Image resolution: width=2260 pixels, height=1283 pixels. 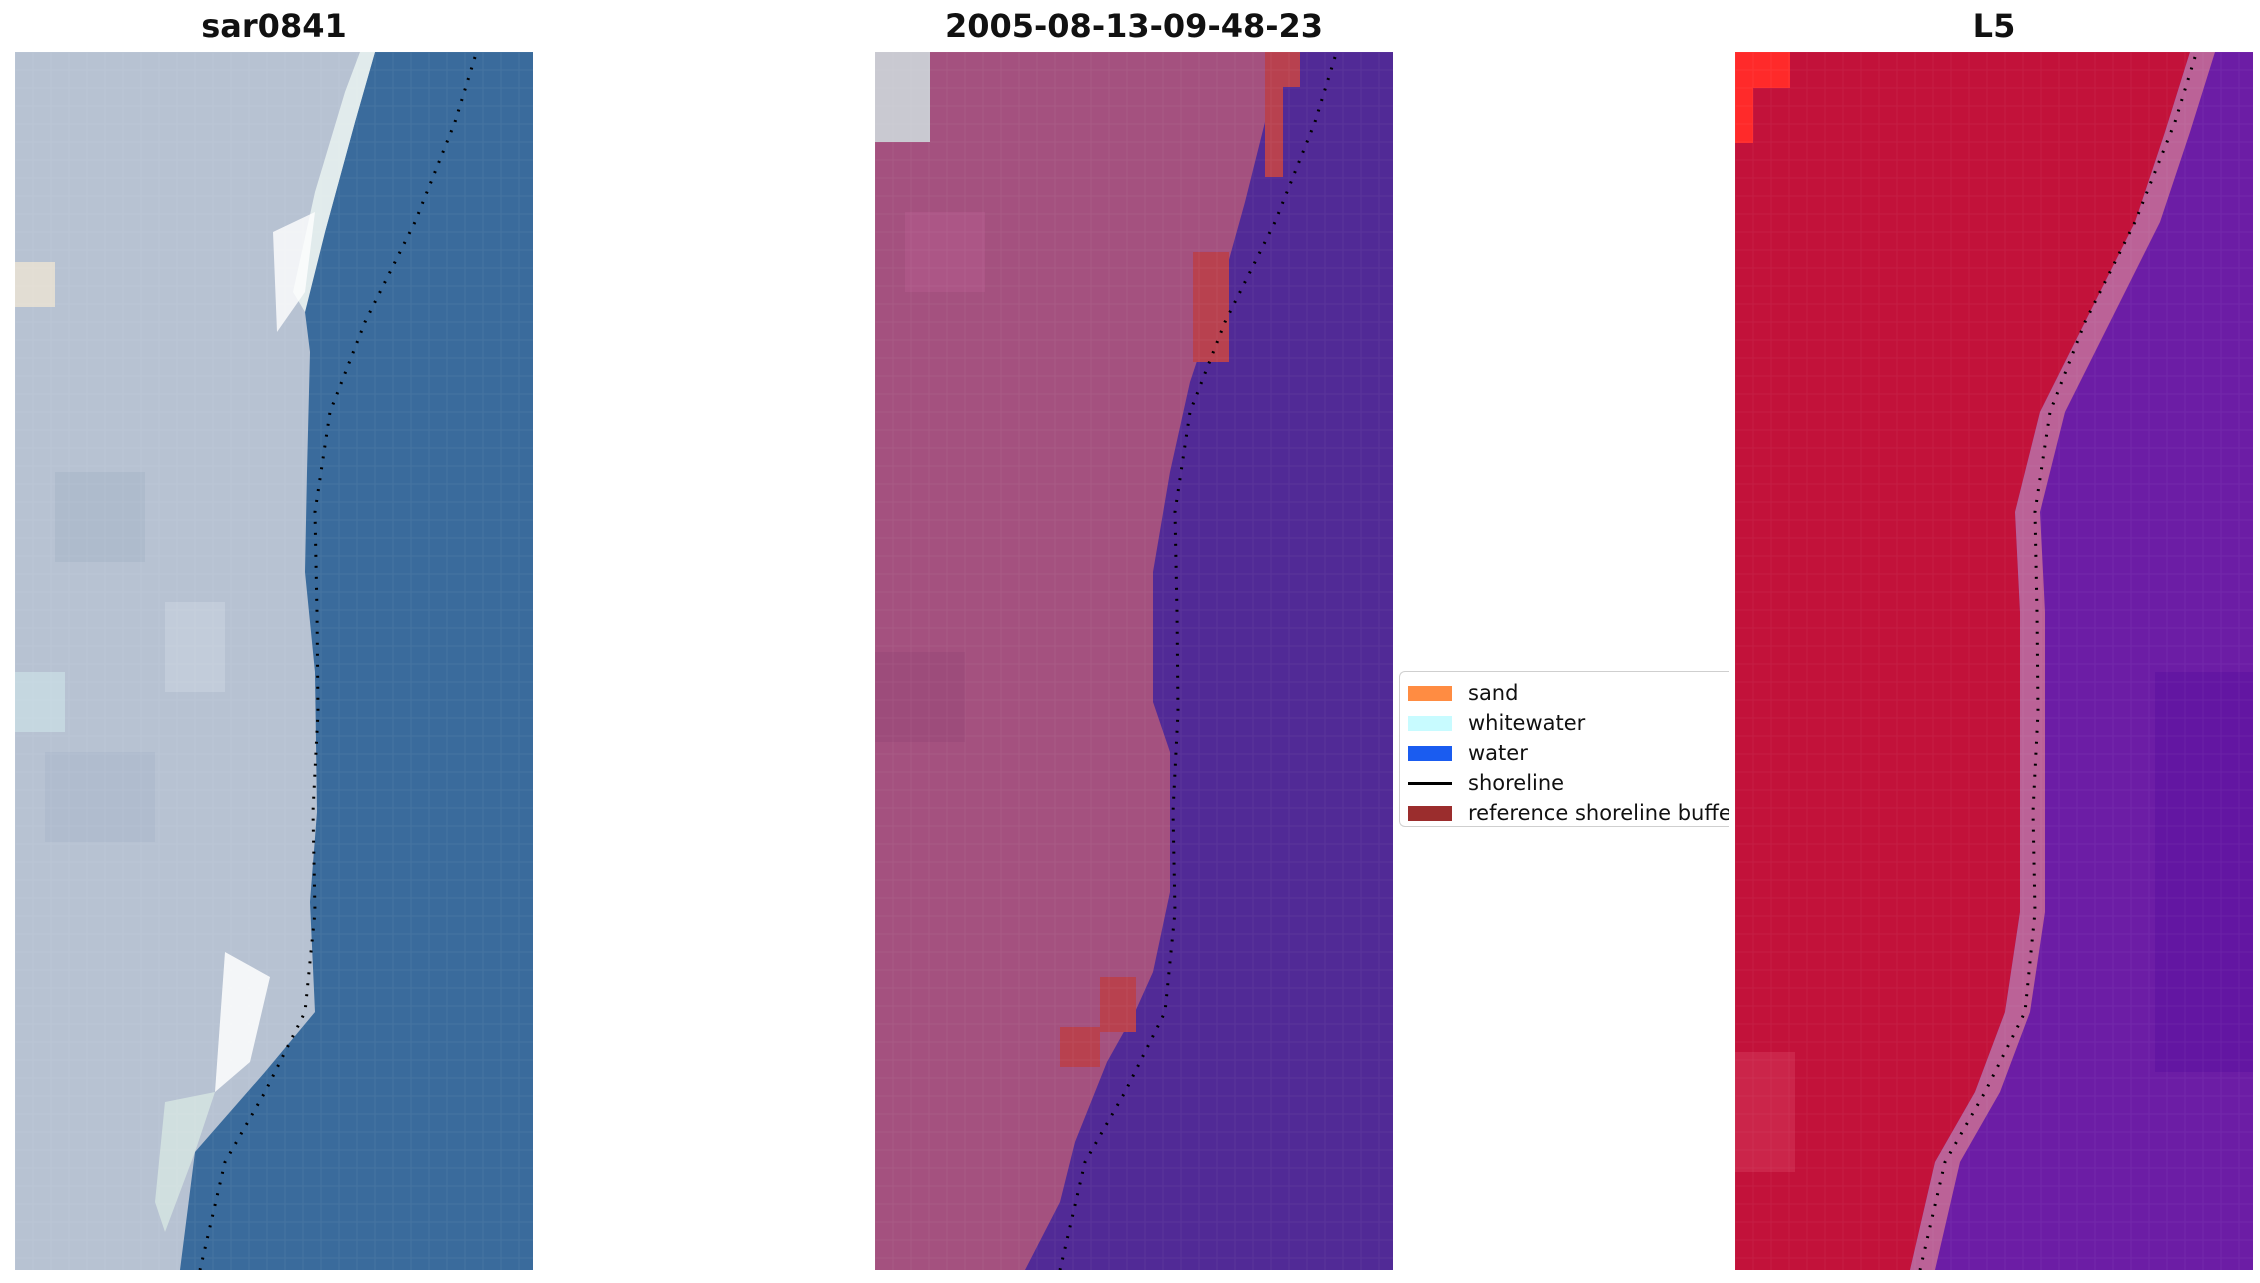 What do you see at coordinates (1430, 693) in the screenshot?
I see `sand-swatch` at bounding box center [1430, 693].